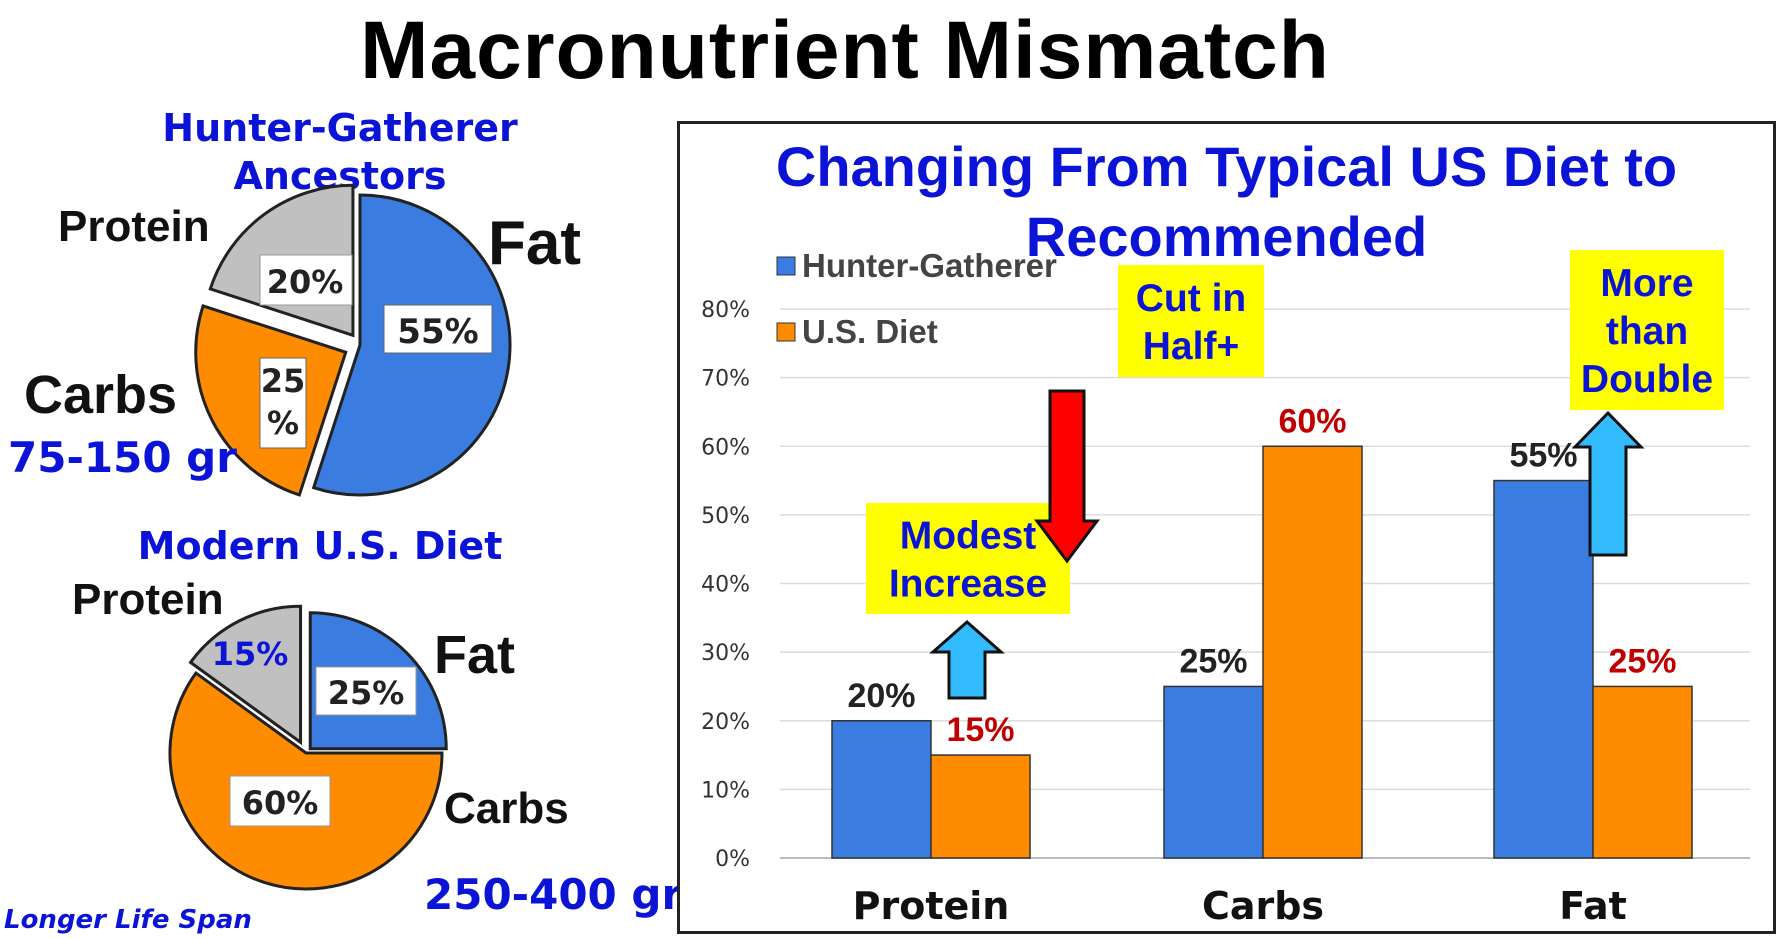 This screenshot has width=1782, height=939. I want to click on y-tick-label: 50%, so click(725, 516).